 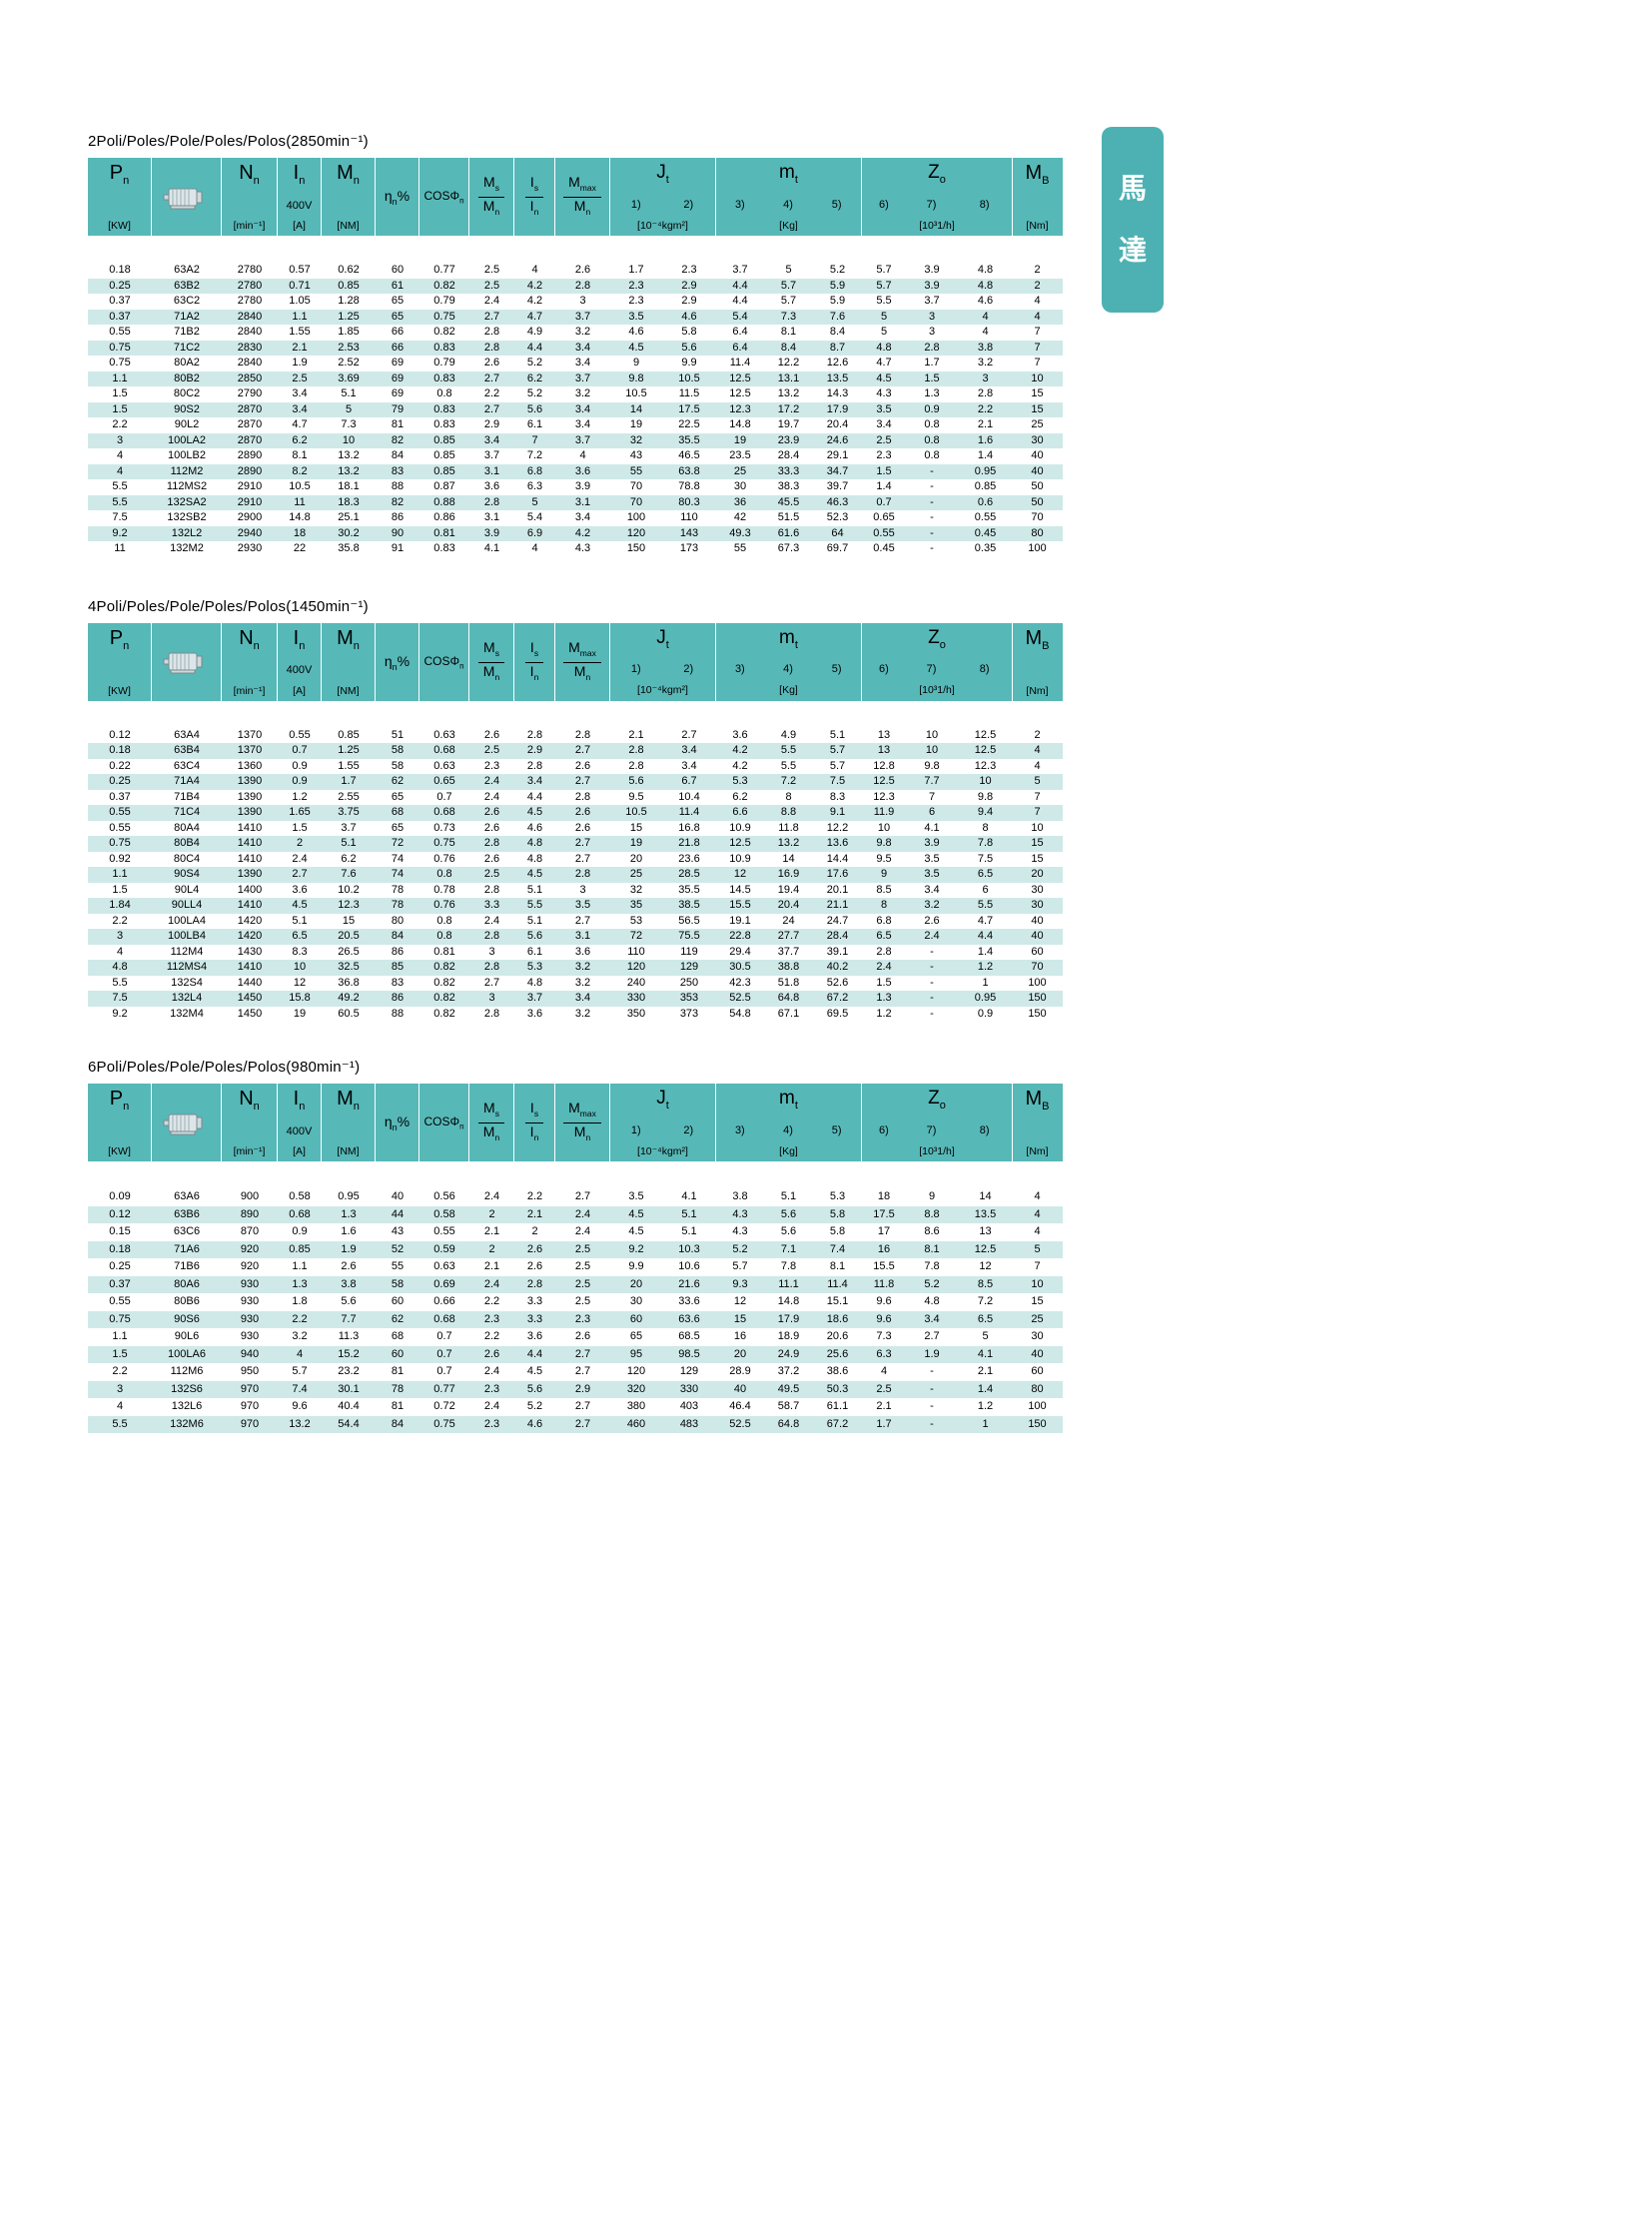 What do you see at coordinates (250, 455) in the screenshot?
I see `table-cell: 2890` at bounding box center [250, 455].